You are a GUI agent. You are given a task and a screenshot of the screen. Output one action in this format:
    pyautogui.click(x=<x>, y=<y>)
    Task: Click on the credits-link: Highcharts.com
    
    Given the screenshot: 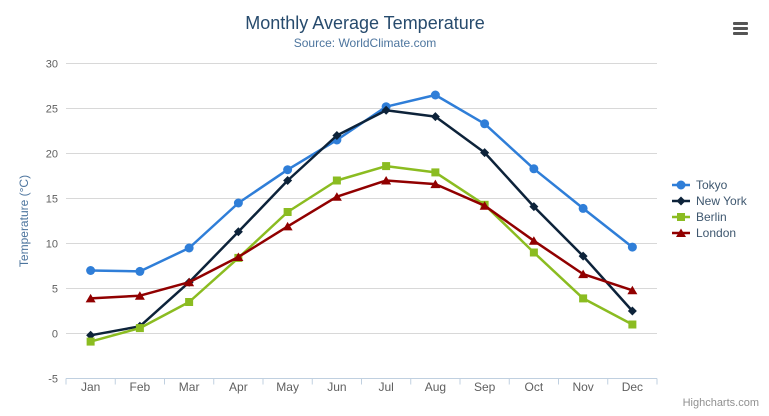 What is the action you would take?
    pyautogui.click(x=720, y=403)
    